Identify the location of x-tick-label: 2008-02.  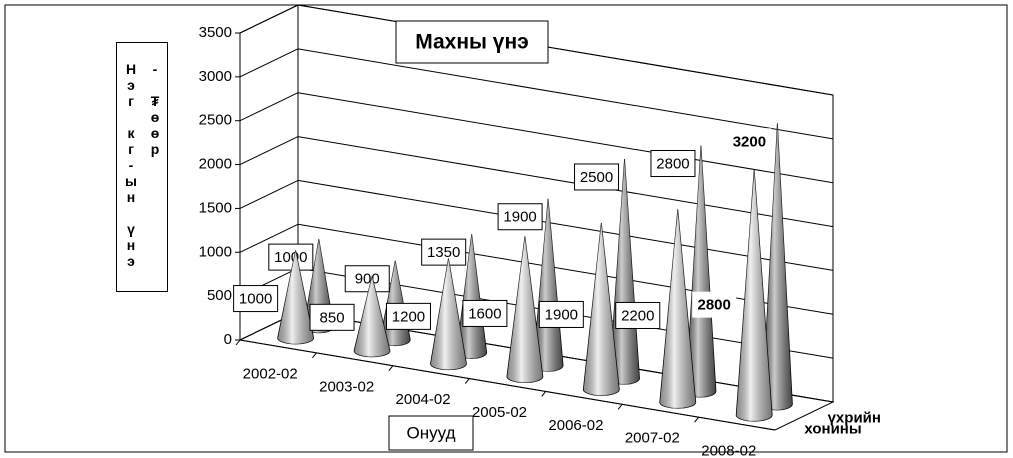
(728, 450).